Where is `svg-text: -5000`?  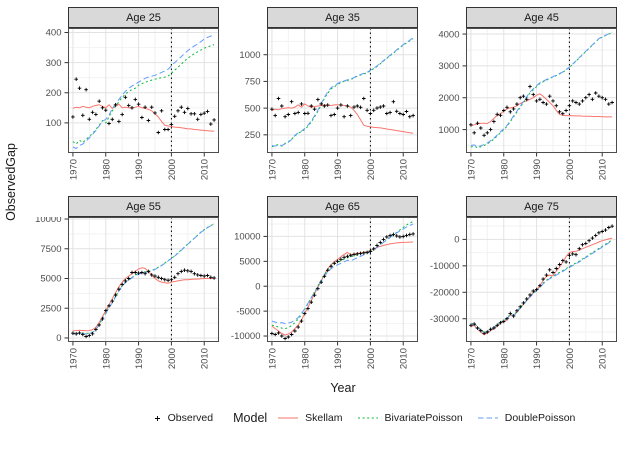 svg-text: -5000 is located at coordinates (248, 311).